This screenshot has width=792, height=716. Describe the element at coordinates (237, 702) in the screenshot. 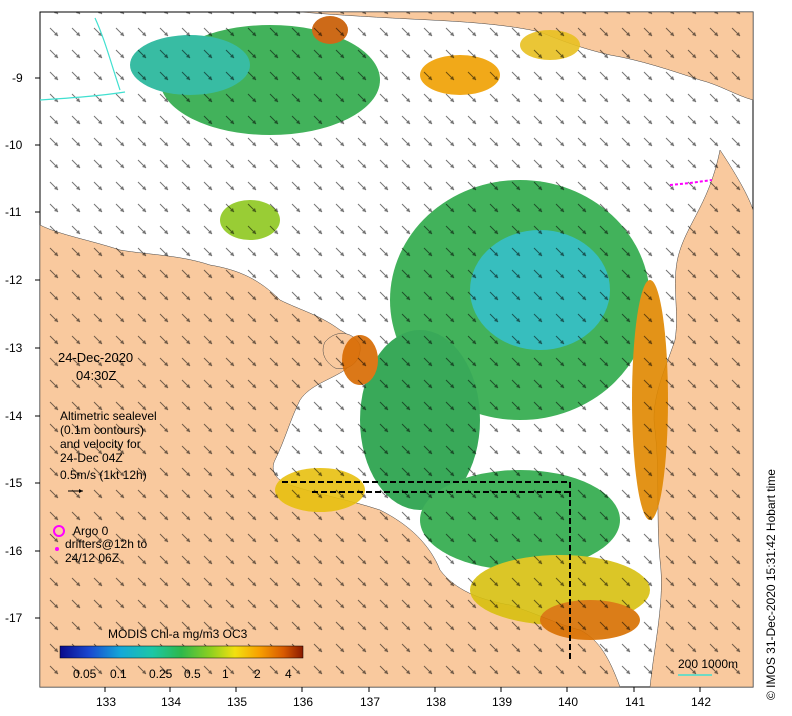

I see `lon-tick-135: 135` at that location.